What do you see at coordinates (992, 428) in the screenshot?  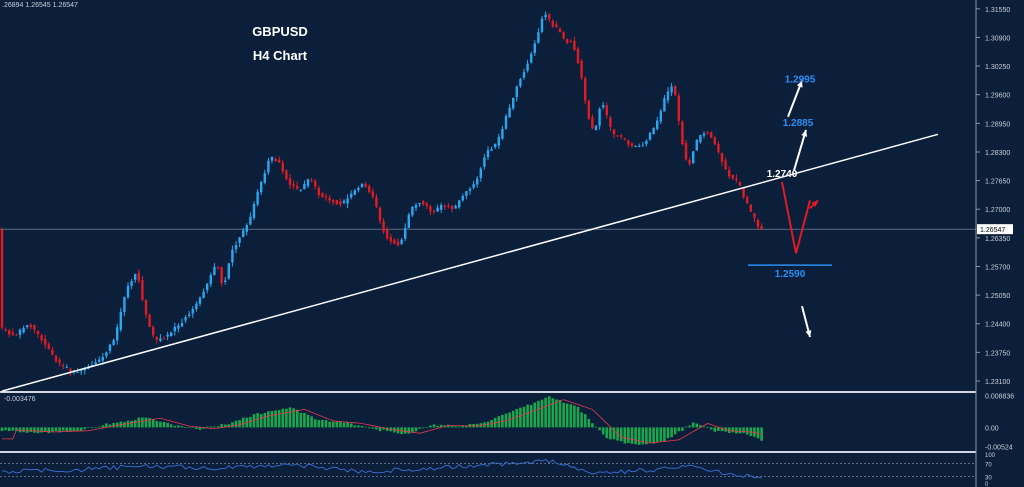 I see `macd-tick-label: 0.00` at bounding box center [992, 428].